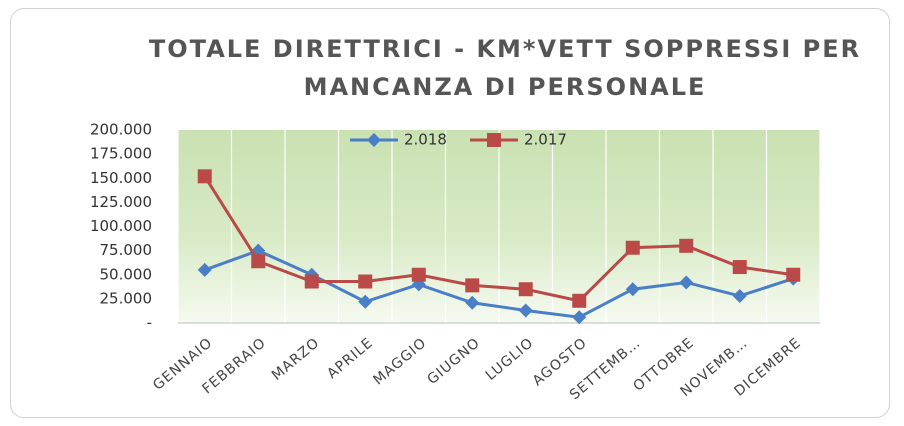 Image resolution: width=904 pixels, height=426 pixels. I want to click on legend-label: 2.017, so click(545, 140).